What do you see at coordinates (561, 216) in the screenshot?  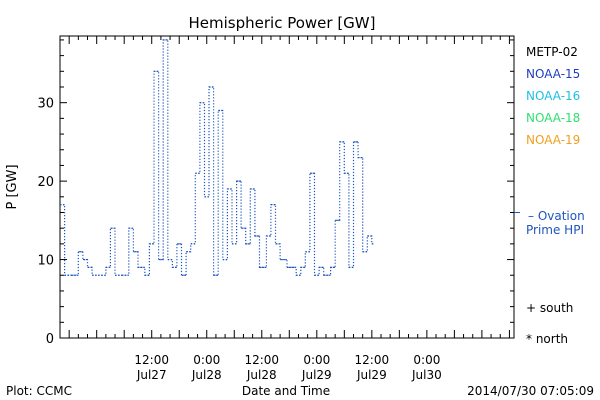 I see `ovation-word: Ovation` at bounding box center [561, 216].